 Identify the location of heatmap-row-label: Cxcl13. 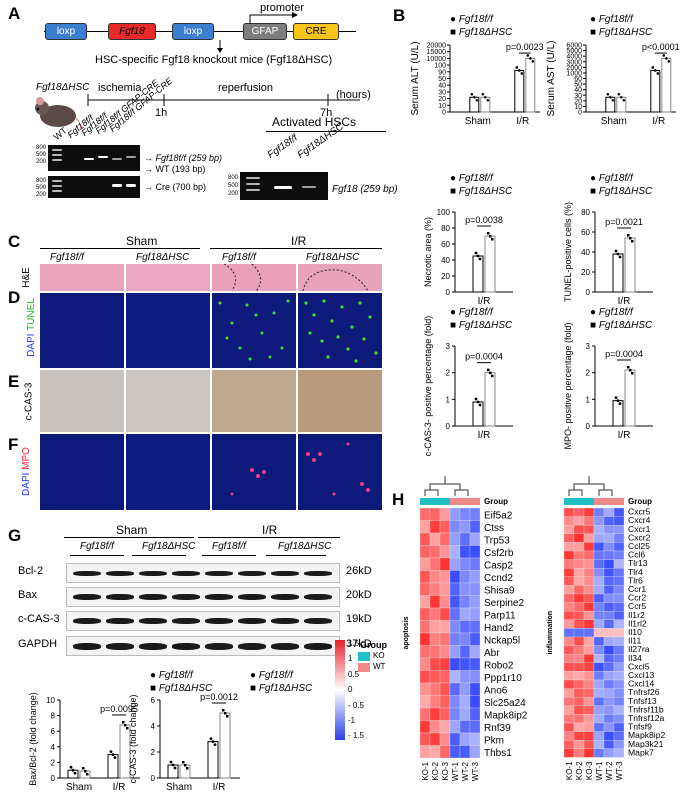
(641, 675).